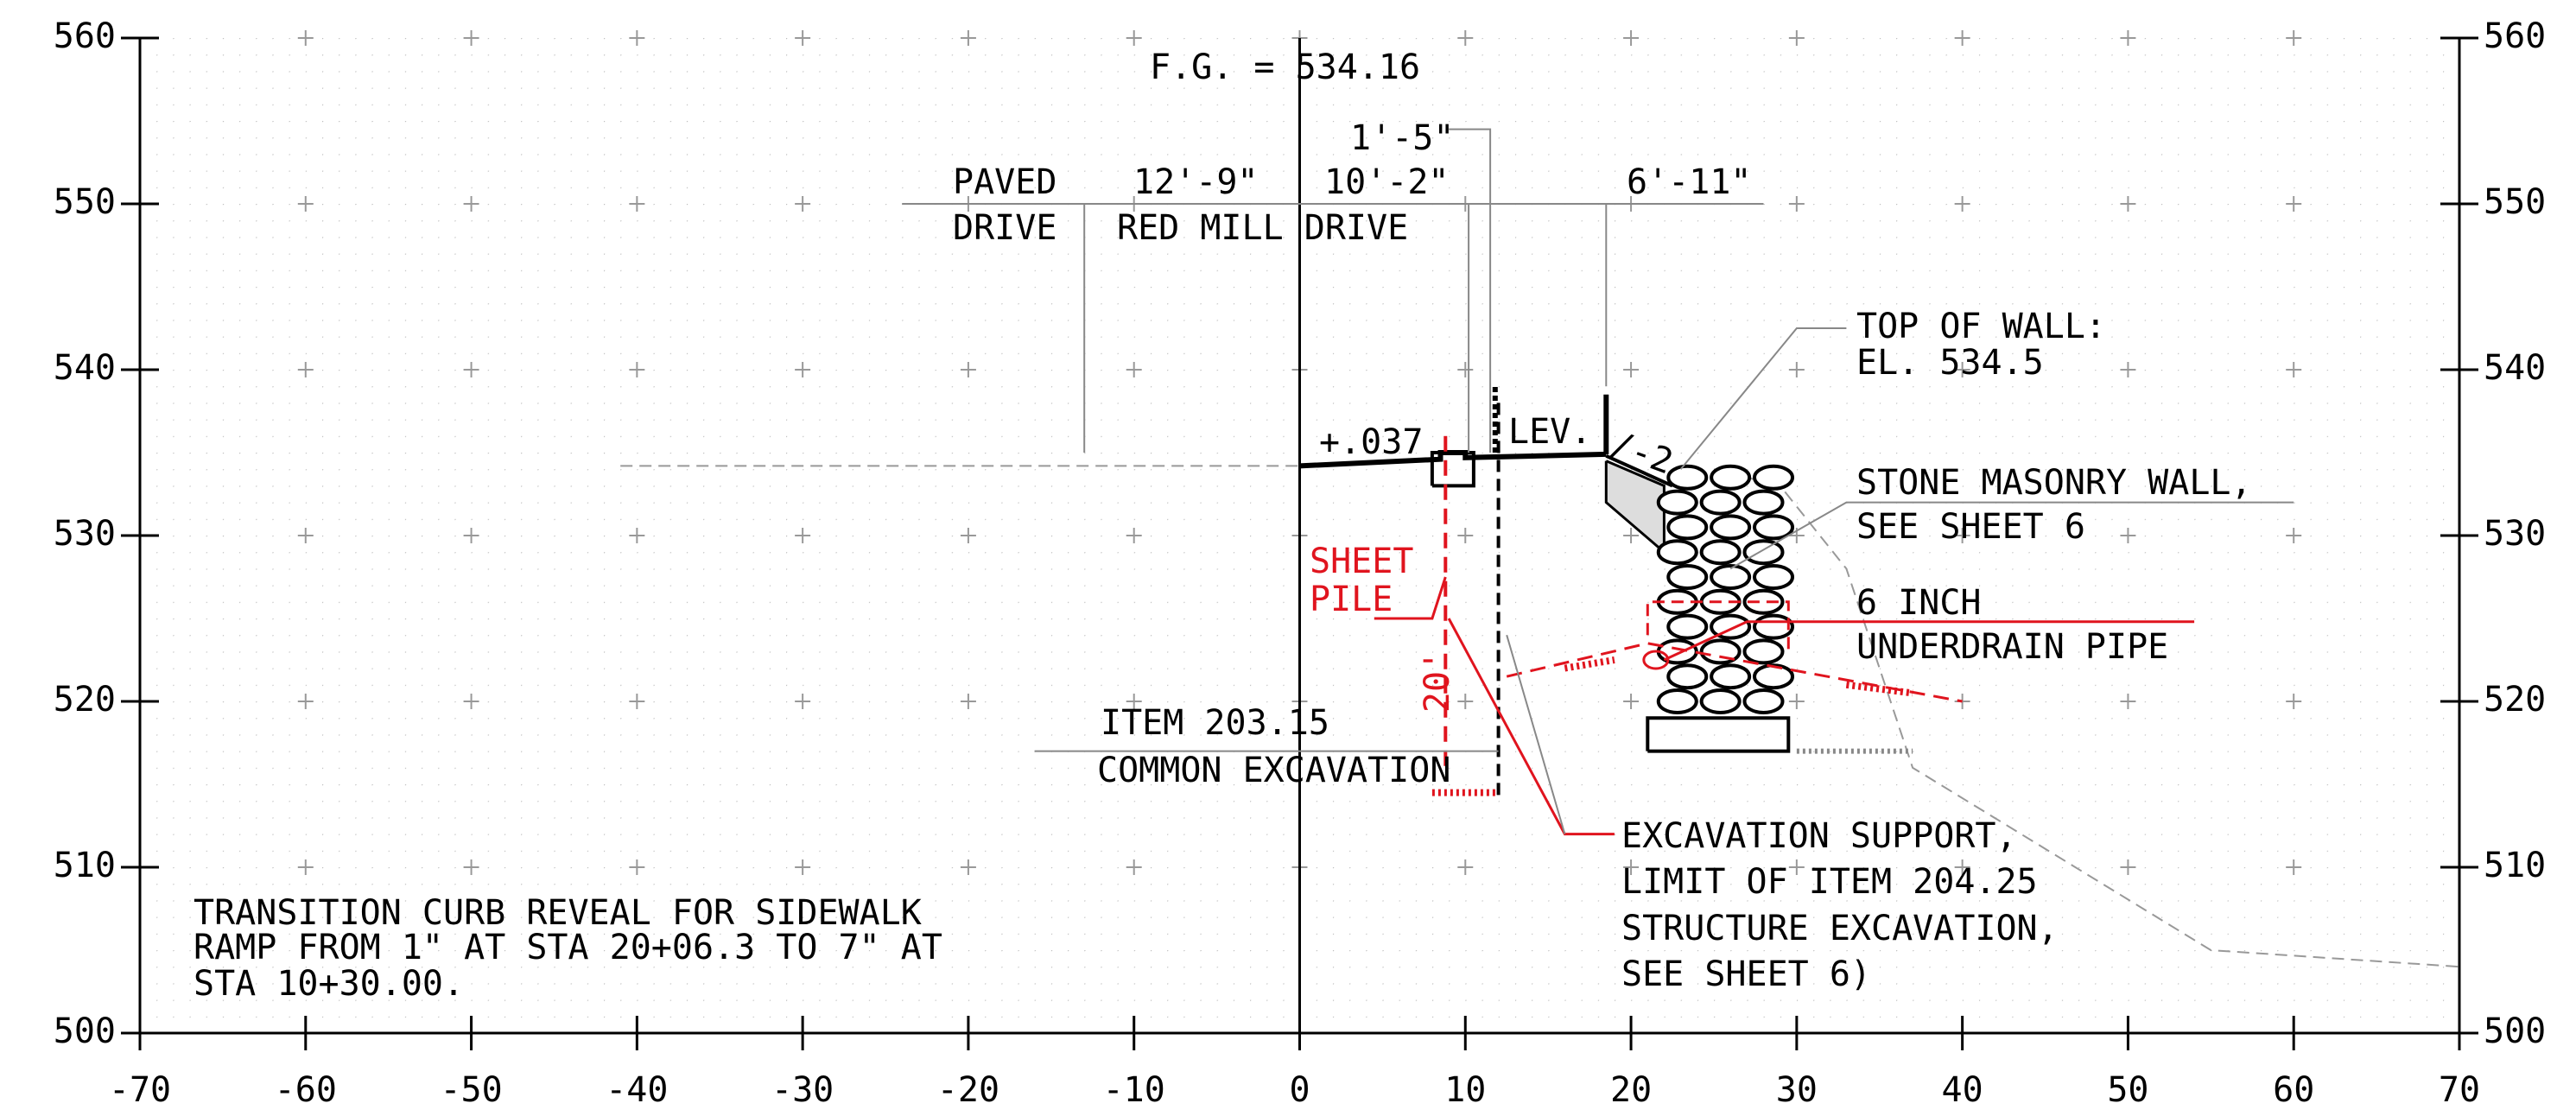  I want to click on label: TOP OF WALL:, so click(1981, 326).